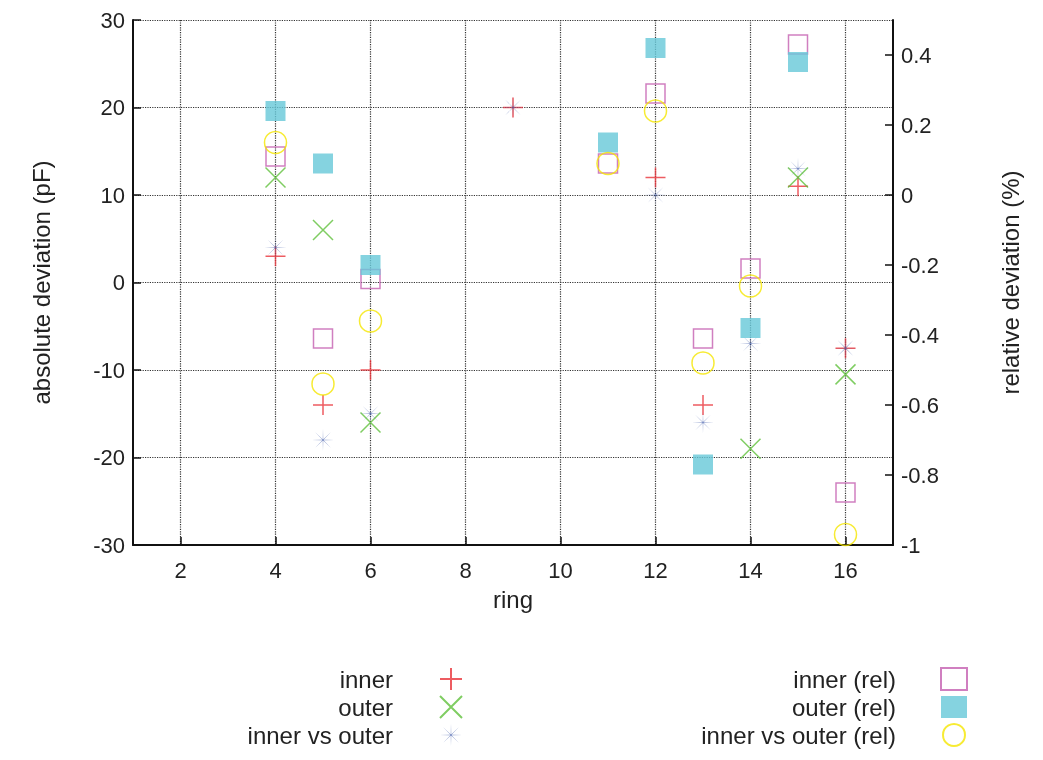 The width and height of the screenshot is (1043, 760). I want to click on y2-tick-label: -0.6, so click(920, 405).